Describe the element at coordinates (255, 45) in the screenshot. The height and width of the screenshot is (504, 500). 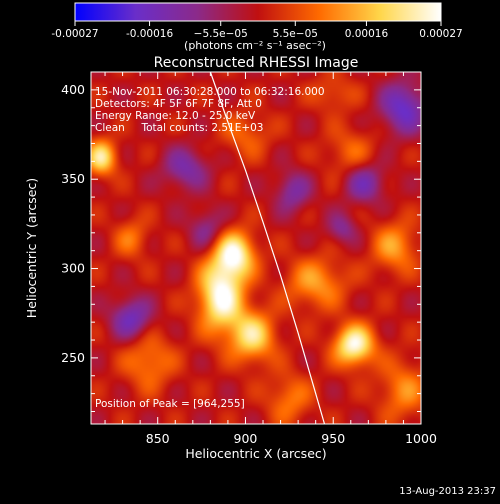
I see `colorbar-unit-label: (photons cm⁻² s⁻¹ asec⁻²)` at that location.